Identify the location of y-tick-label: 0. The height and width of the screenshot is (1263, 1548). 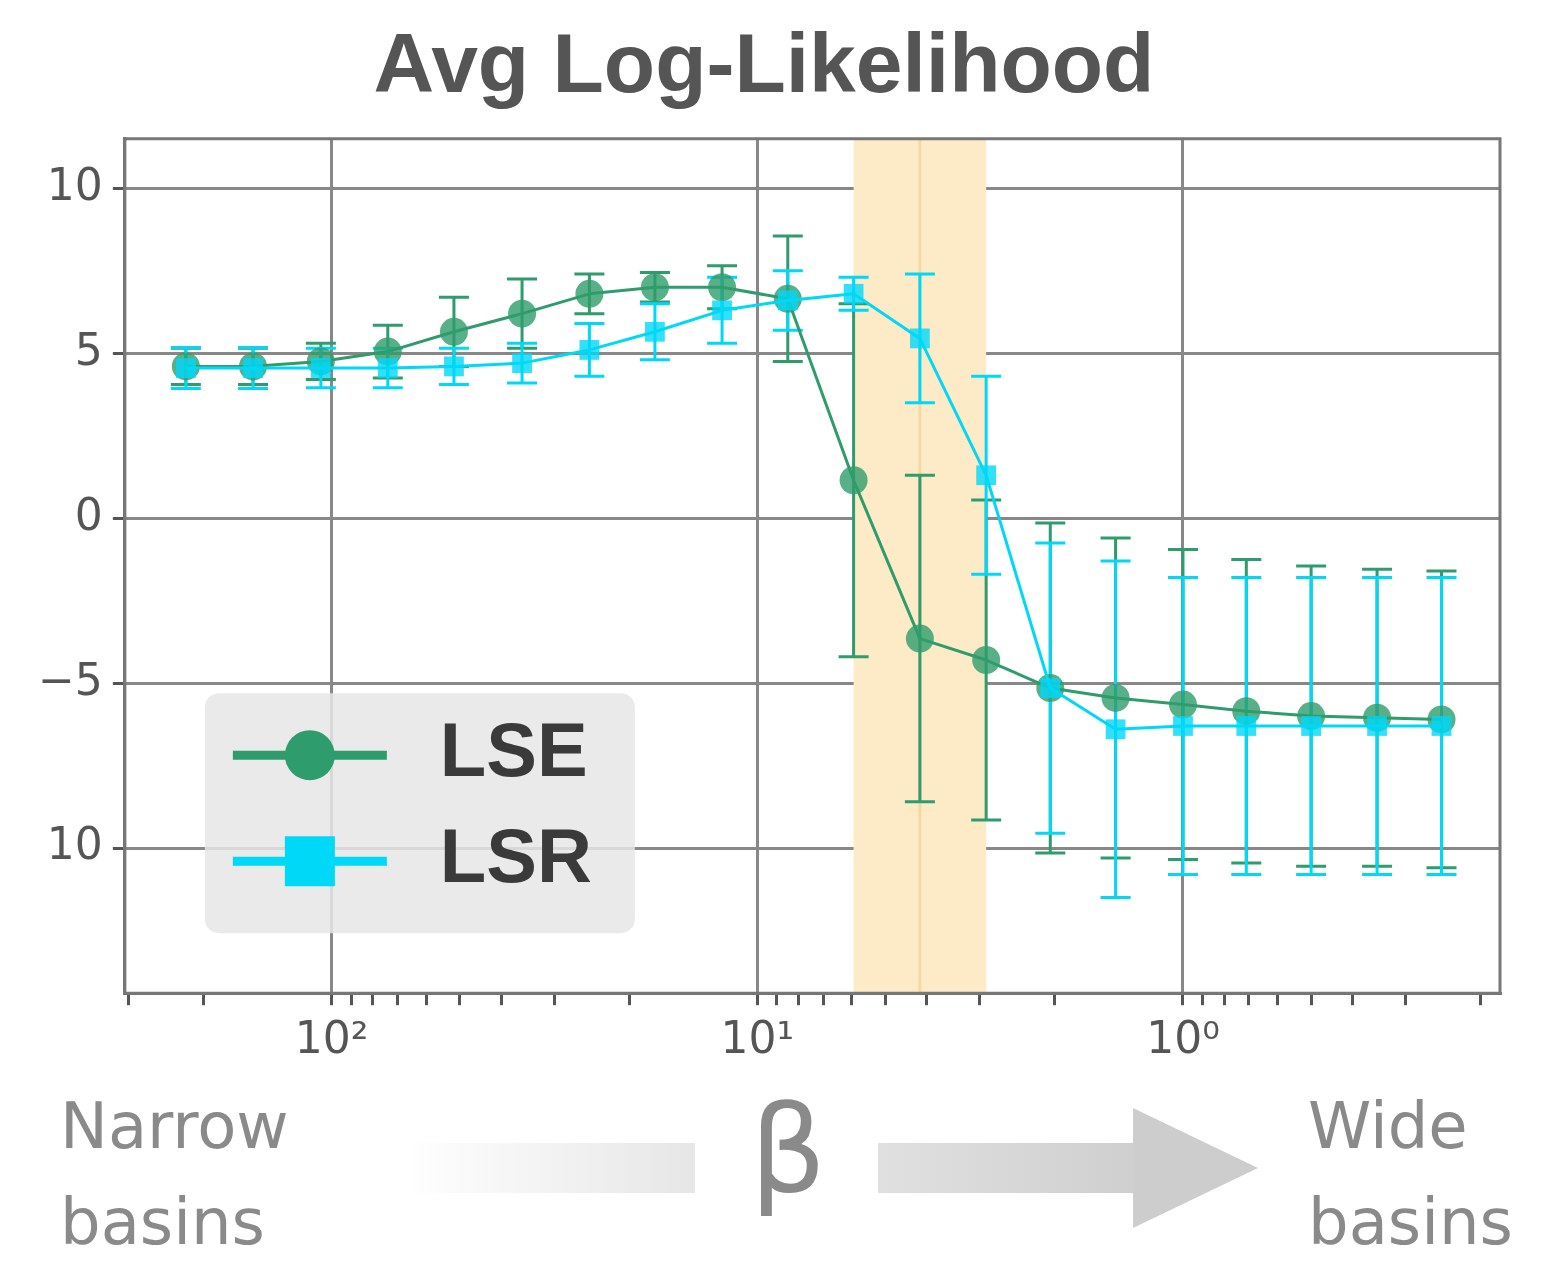
(88, 514).